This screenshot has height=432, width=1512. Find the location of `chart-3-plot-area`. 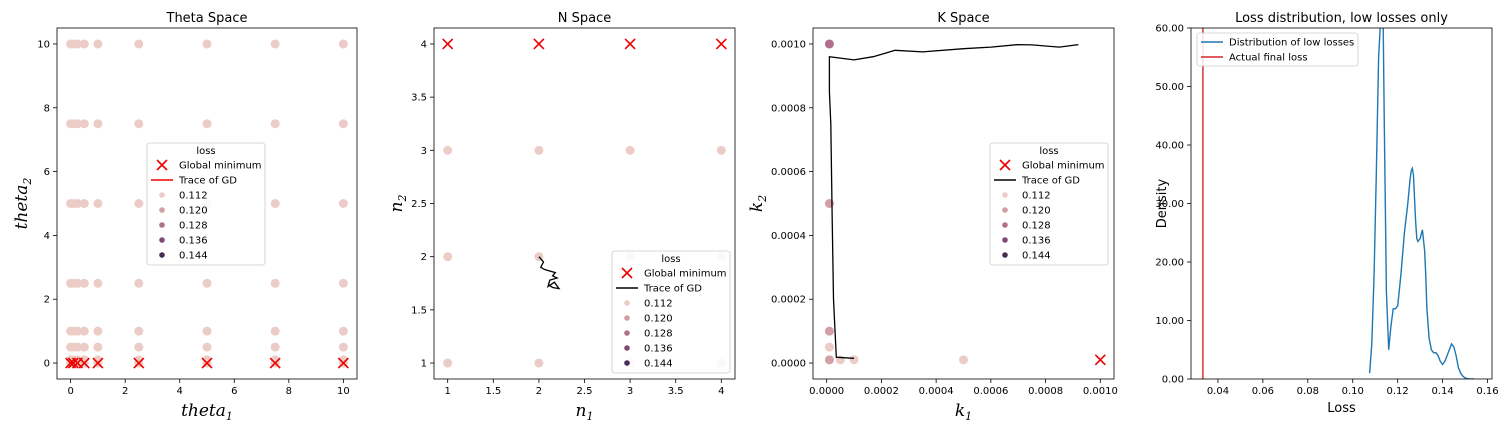

chart-3-plot-area is located at coordinates (965, 202).